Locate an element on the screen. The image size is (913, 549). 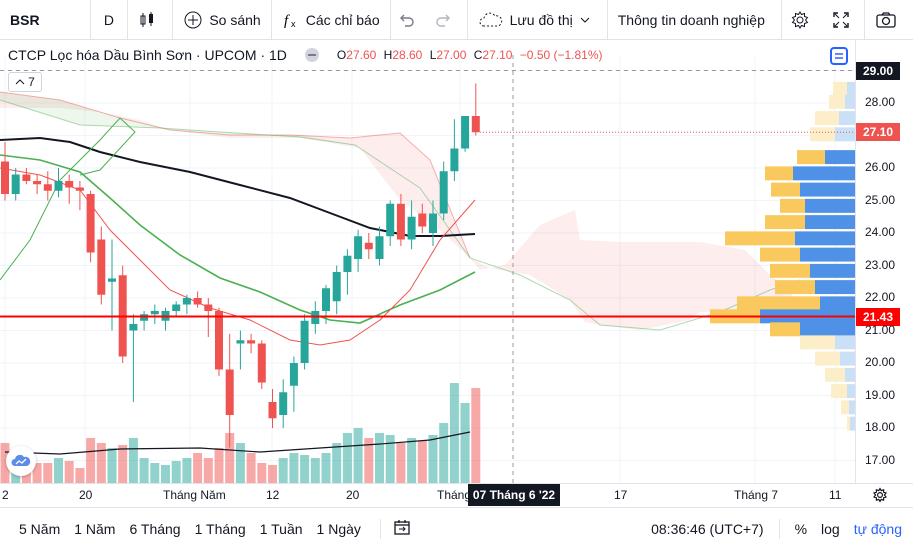
range-1d: 1 Ngày is located at coordinates (338, 528).